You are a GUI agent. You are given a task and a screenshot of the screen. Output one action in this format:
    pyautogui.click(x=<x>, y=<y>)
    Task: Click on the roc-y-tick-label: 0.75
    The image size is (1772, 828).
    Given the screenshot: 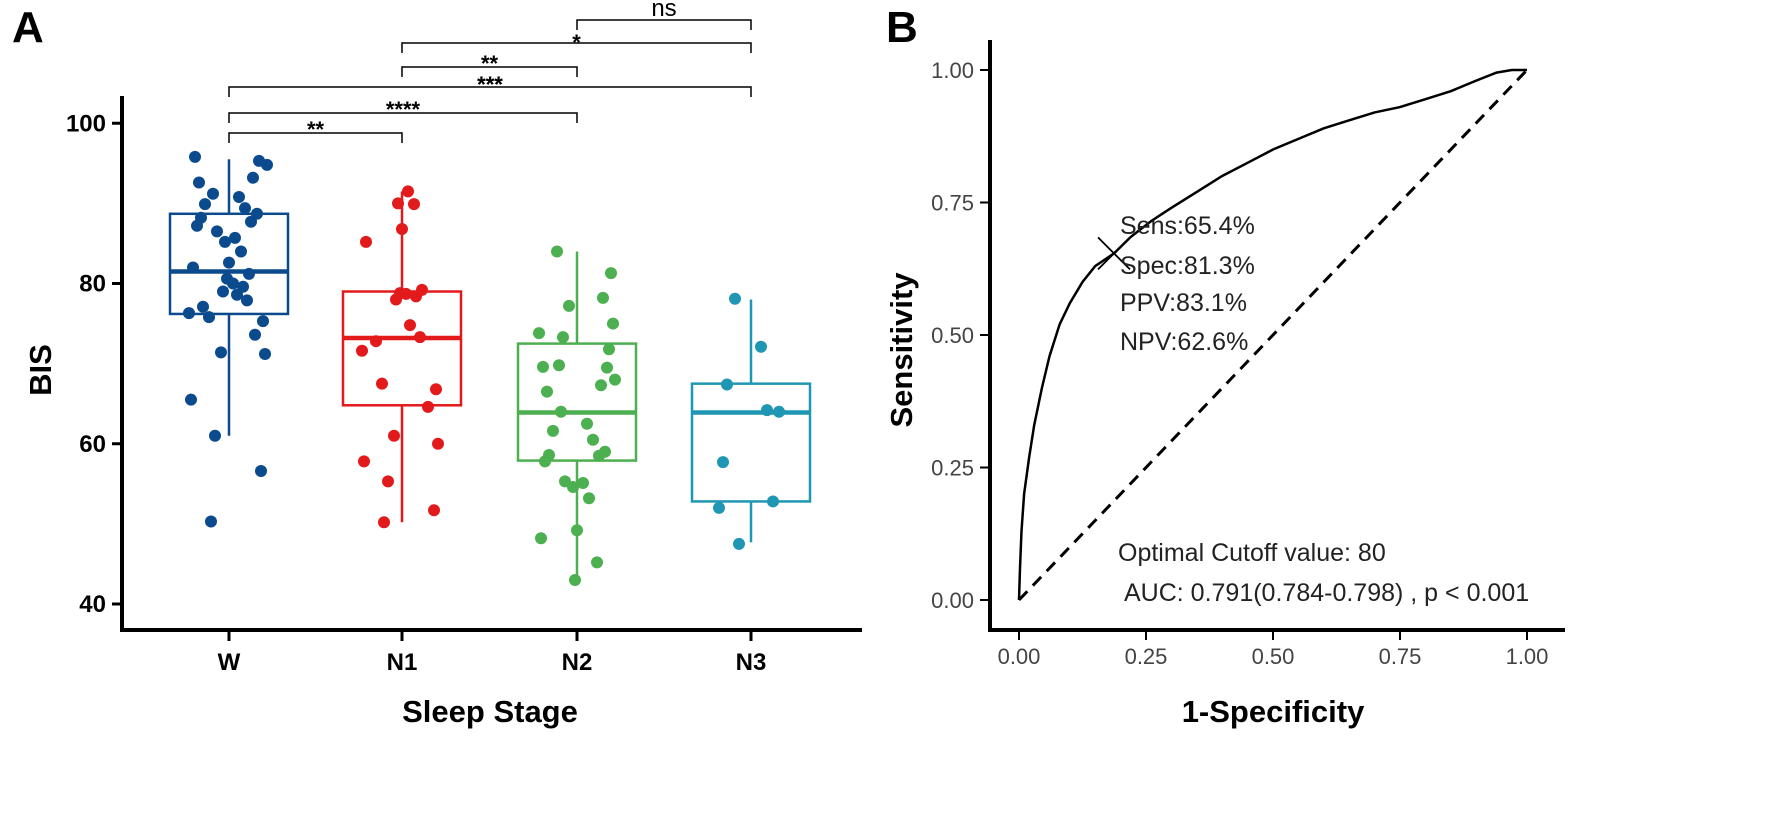 What is the action you would take?
    pyautogui.click(x=952, y=203)
    